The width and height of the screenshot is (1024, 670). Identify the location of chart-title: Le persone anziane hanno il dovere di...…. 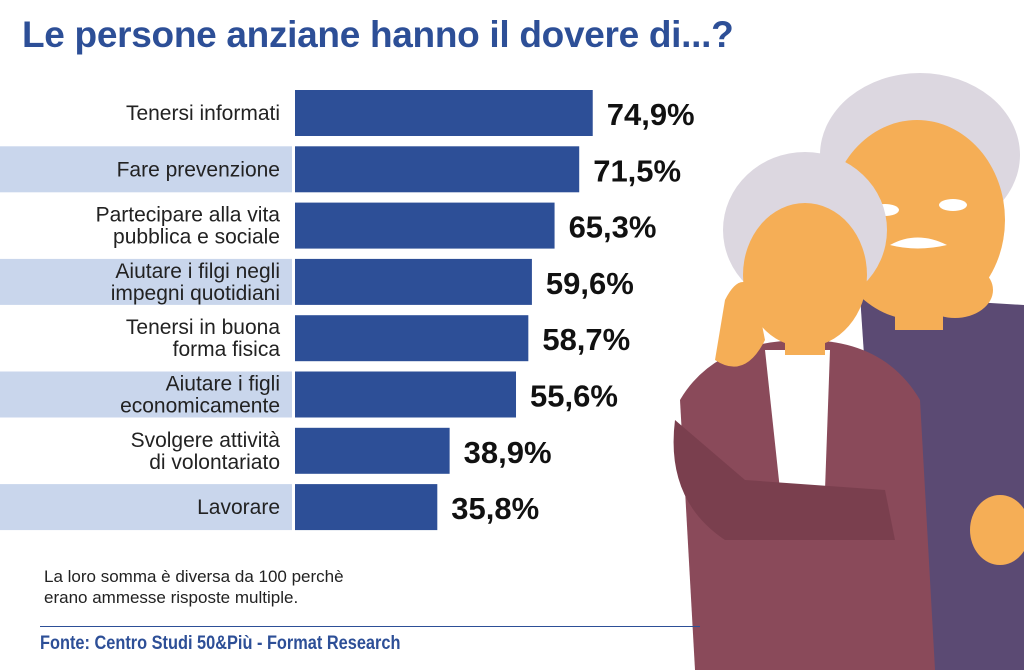
(378, 34).